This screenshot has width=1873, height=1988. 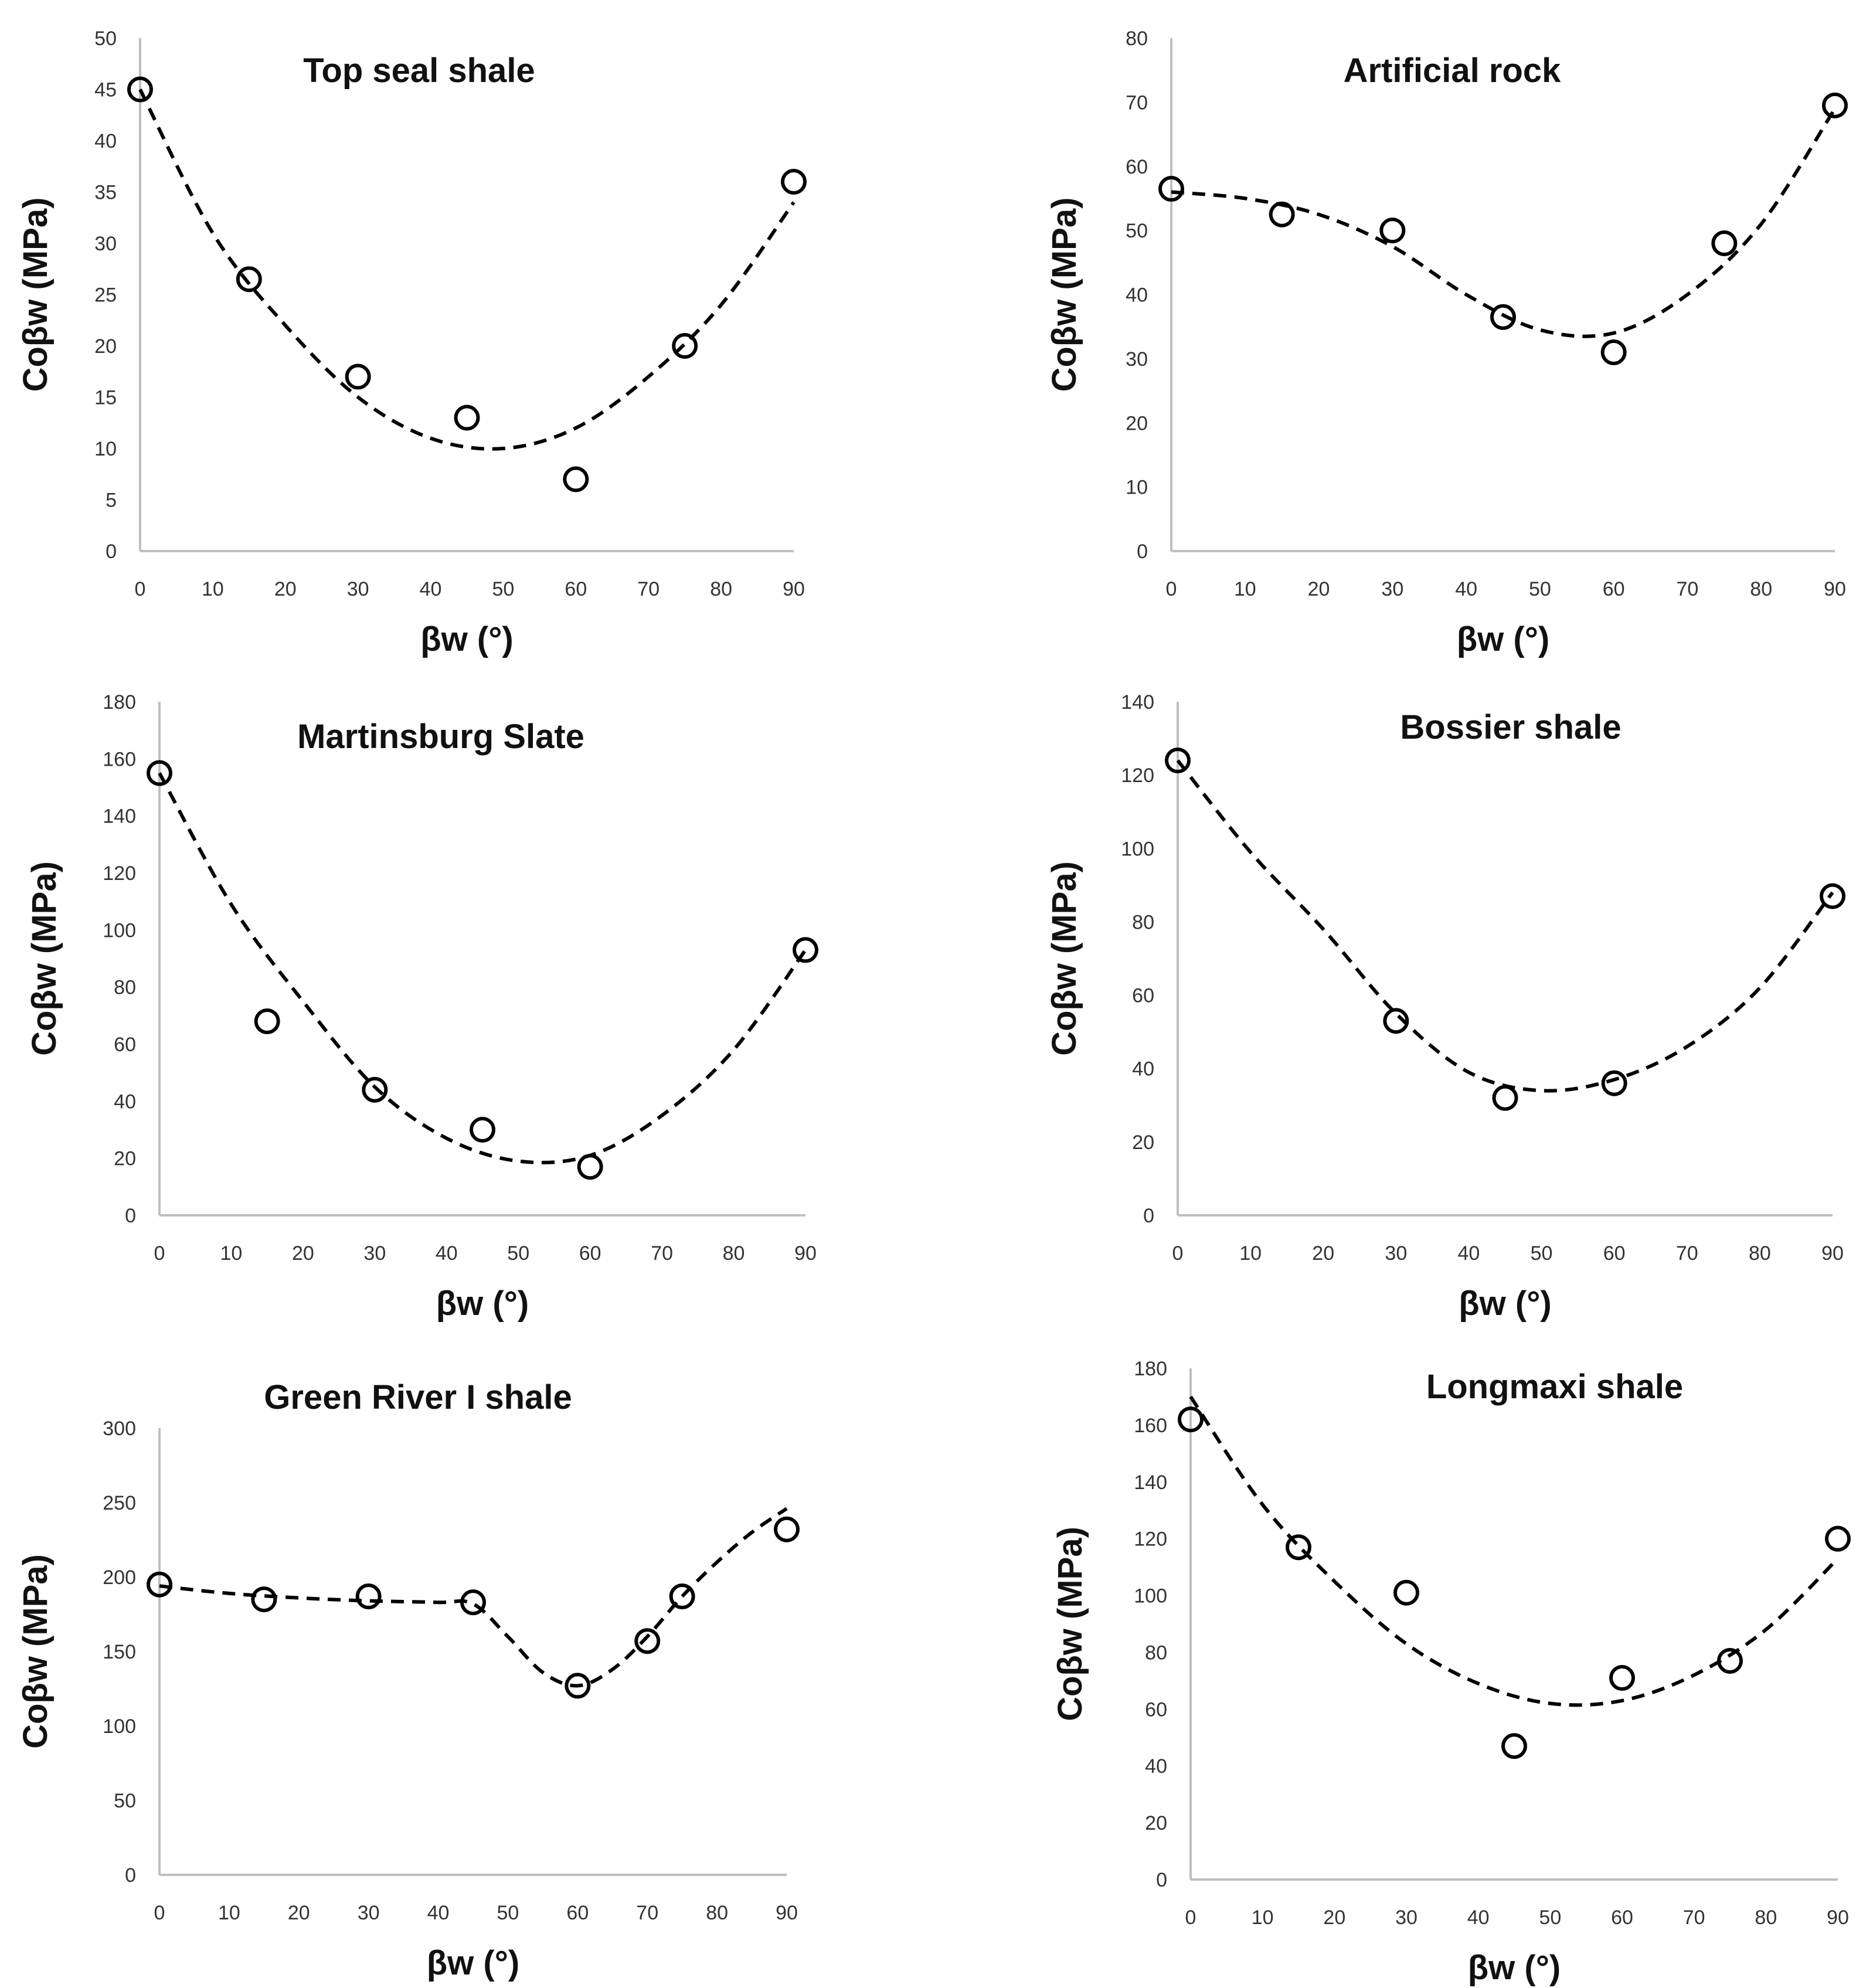 What do you see at coordinates (1137, 488) in the screenshot?
I see `y-tick-label: 10` at bounding box center [1137, 488].